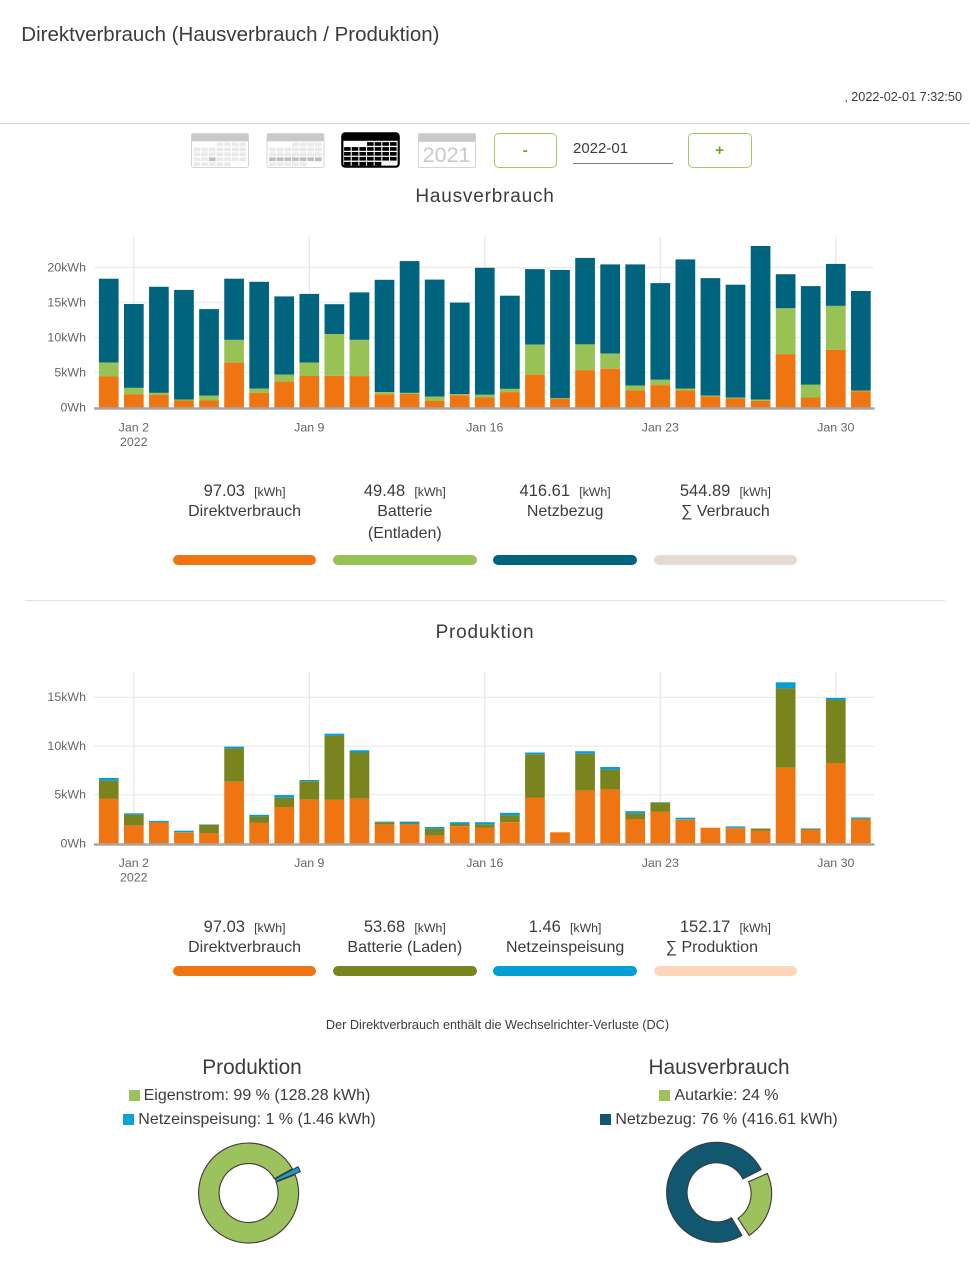 This screenshot has height=1277, width=970. I want to click on svg-text: 20kWh, so click(66, 267).